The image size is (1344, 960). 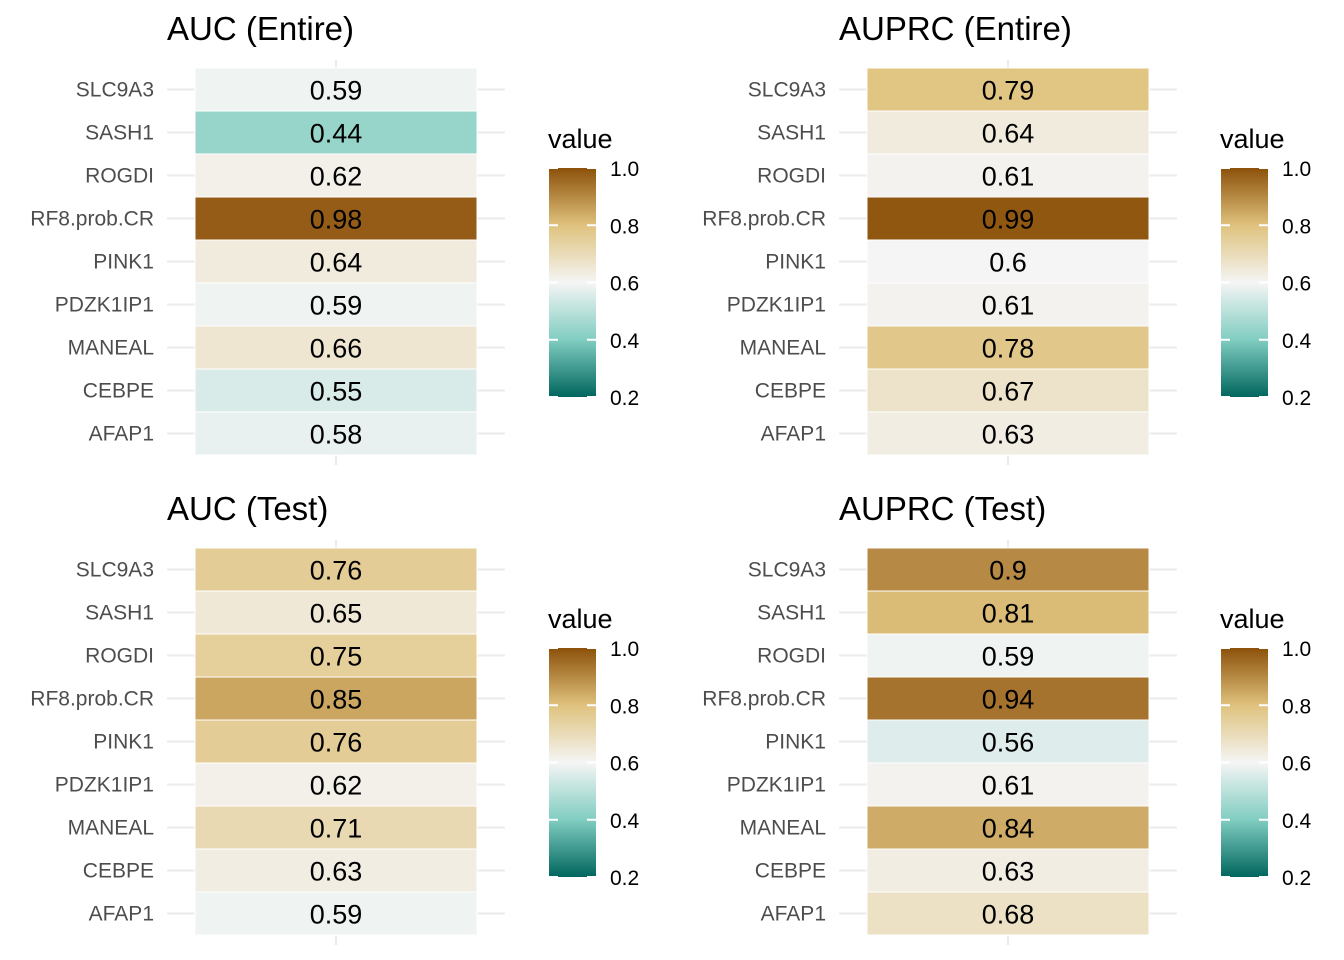 I want to click on cell-value-label: 0.98, so click(x=336, y=220).